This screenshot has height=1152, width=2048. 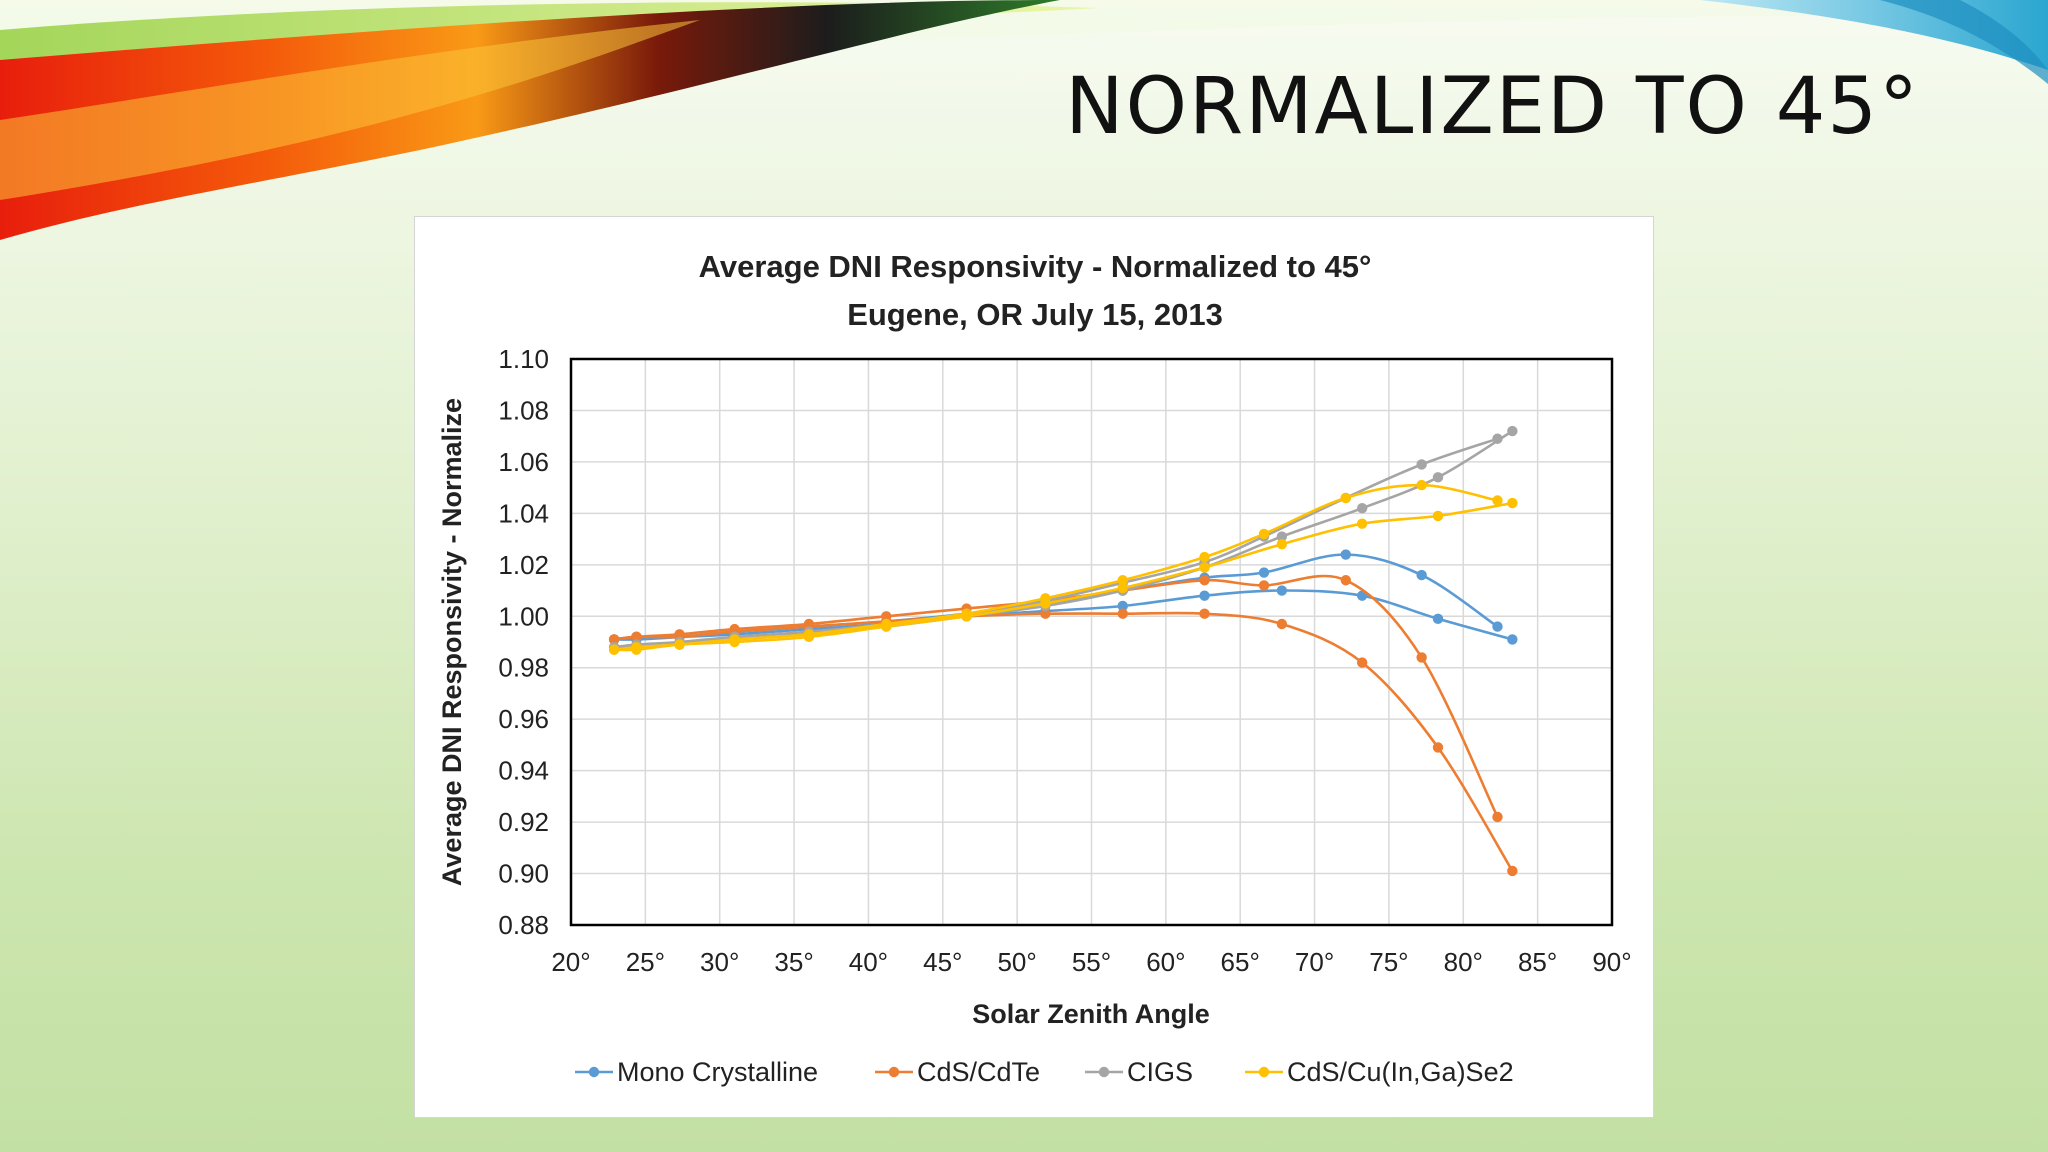 I want to click on x-tick-label: 65°, so click(x=1240, y=962).